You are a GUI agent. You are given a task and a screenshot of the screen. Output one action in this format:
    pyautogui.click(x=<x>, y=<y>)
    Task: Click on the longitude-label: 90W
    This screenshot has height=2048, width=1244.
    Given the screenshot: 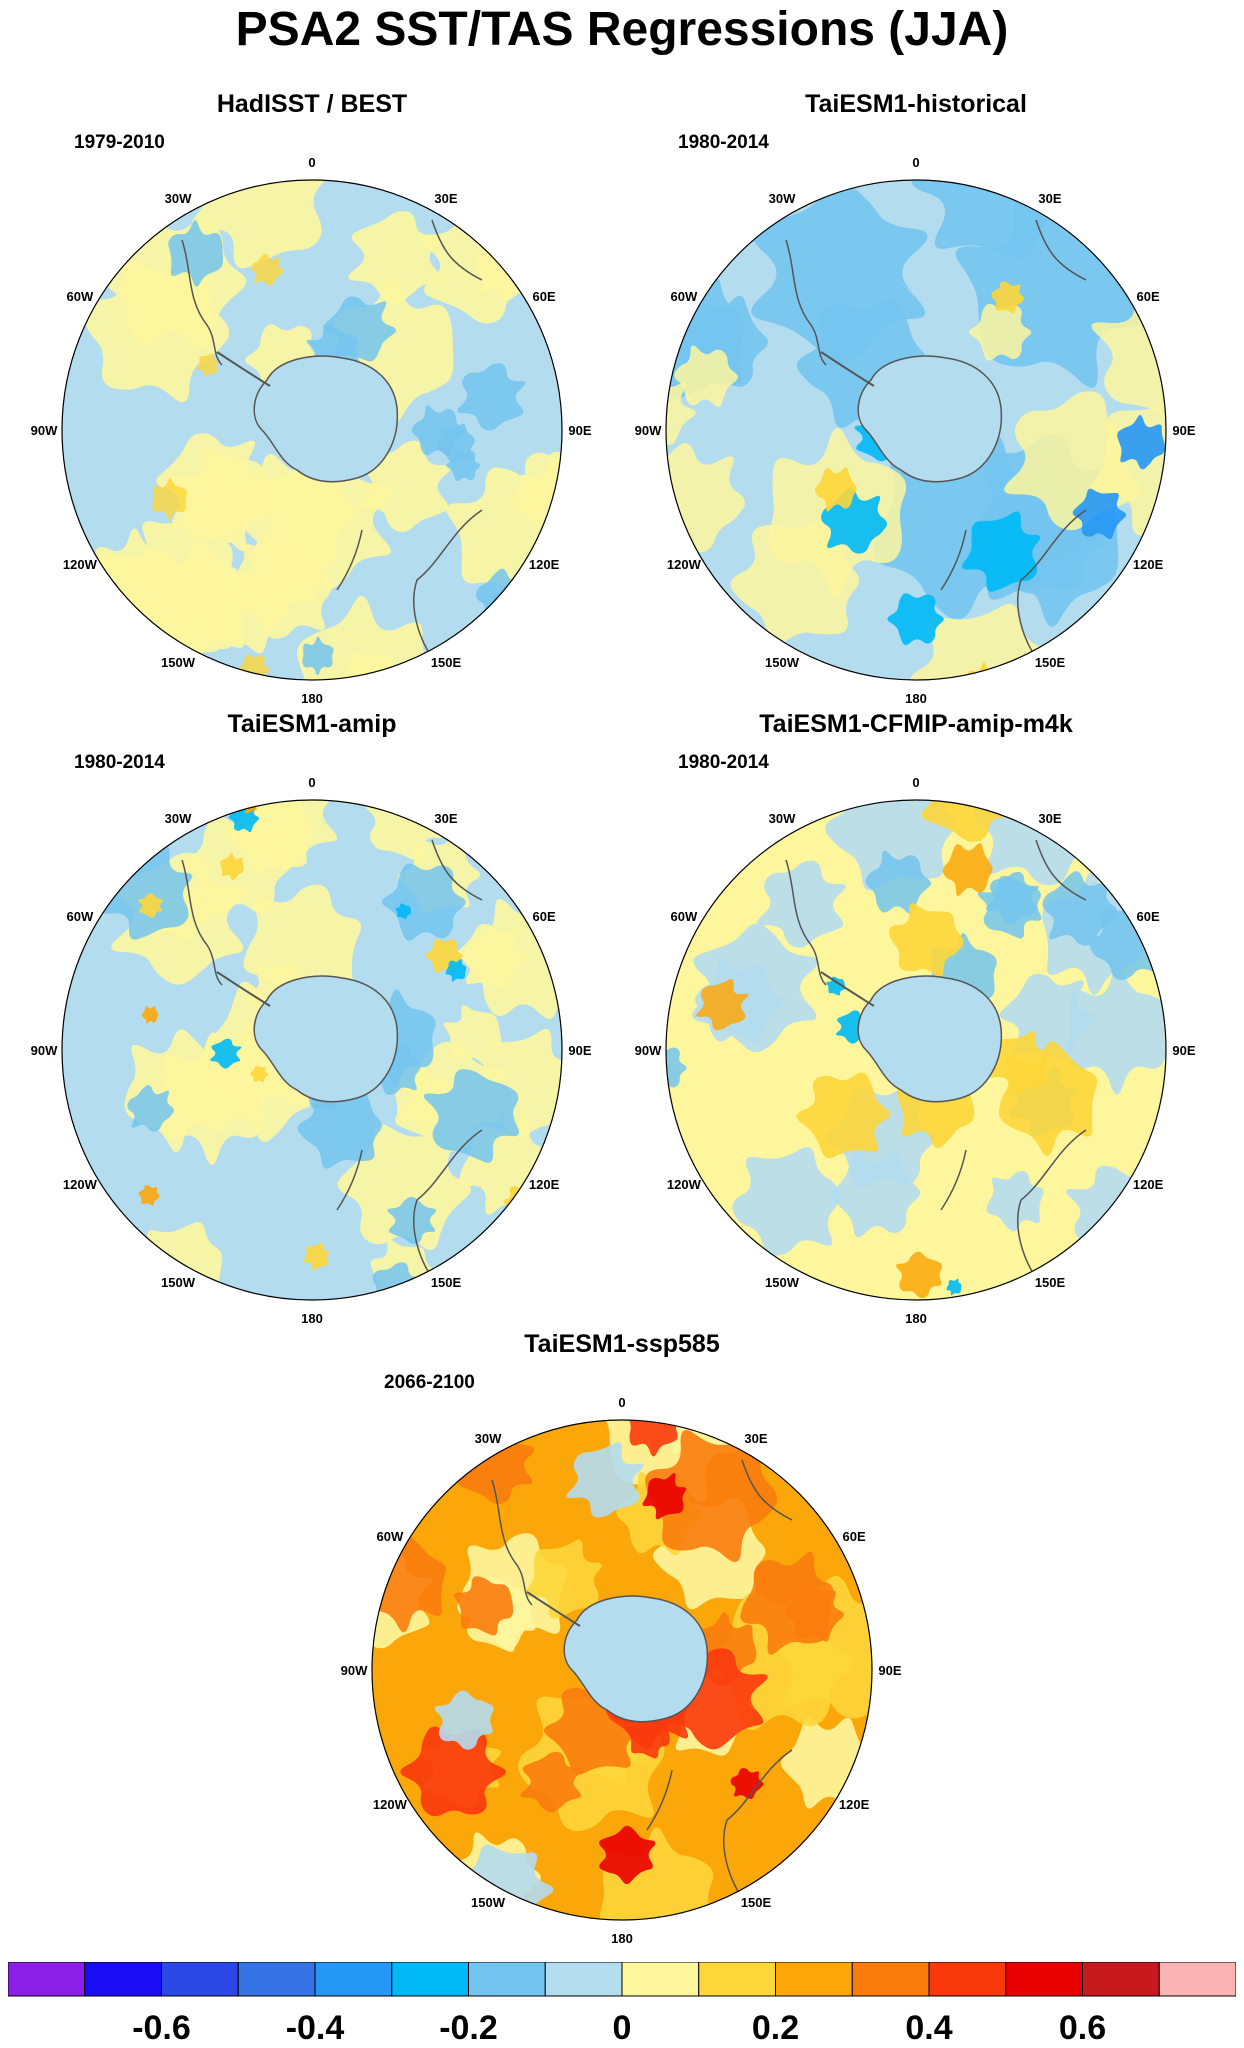 What is the action you would take?
    pyautogui.click(x=44, y=430)
    